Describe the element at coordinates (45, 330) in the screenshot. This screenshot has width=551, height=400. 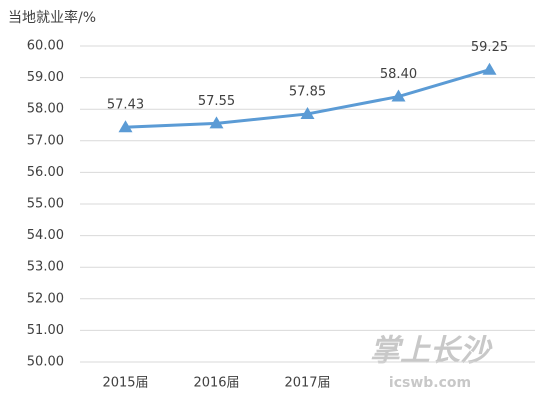
I see `y-tick-label: 51.00` at that location.